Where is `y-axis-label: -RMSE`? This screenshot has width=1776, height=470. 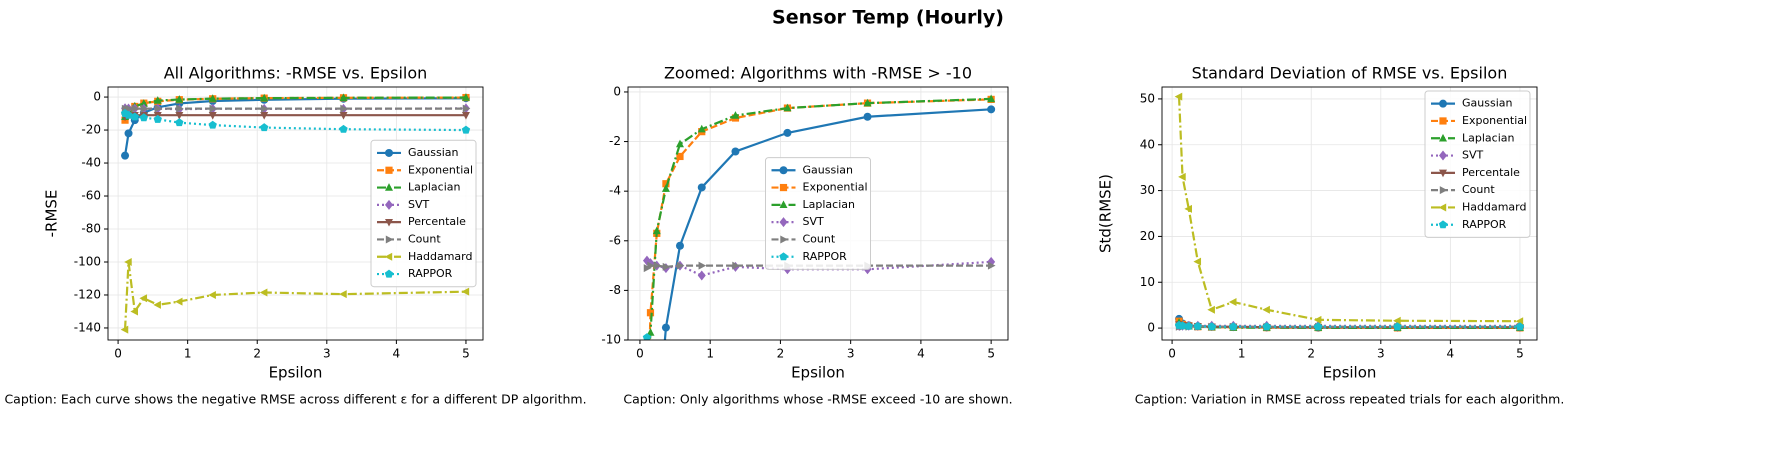 y-axis-label: -RMSE is located at coordinates (52, 214).